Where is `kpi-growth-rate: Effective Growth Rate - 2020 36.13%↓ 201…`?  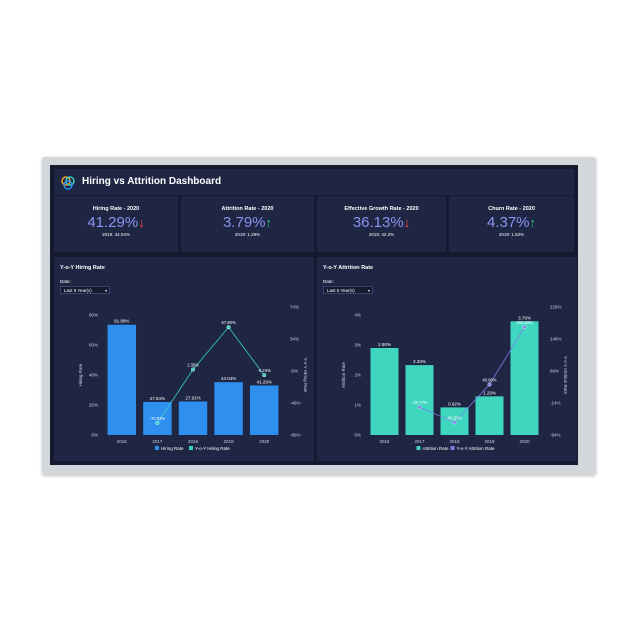 kpi-growth-rate: Effective Growth Rate - 2020 36.13%↓ 201… is located at coordinates (381, 224).